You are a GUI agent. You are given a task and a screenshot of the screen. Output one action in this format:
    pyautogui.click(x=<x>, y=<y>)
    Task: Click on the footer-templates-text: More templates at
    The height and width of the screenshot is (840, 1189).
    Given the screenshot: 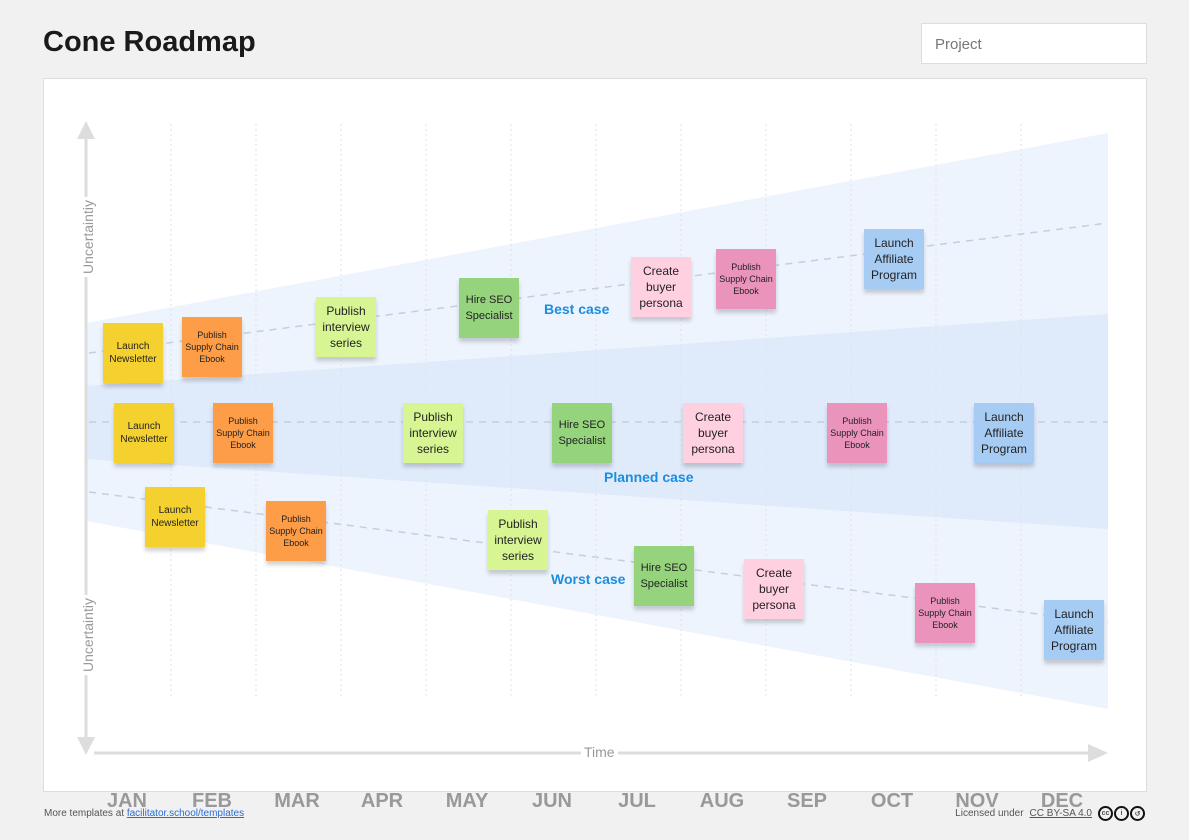 What is the action you would take?
    pyautogui.click(x=84, y=813)
    